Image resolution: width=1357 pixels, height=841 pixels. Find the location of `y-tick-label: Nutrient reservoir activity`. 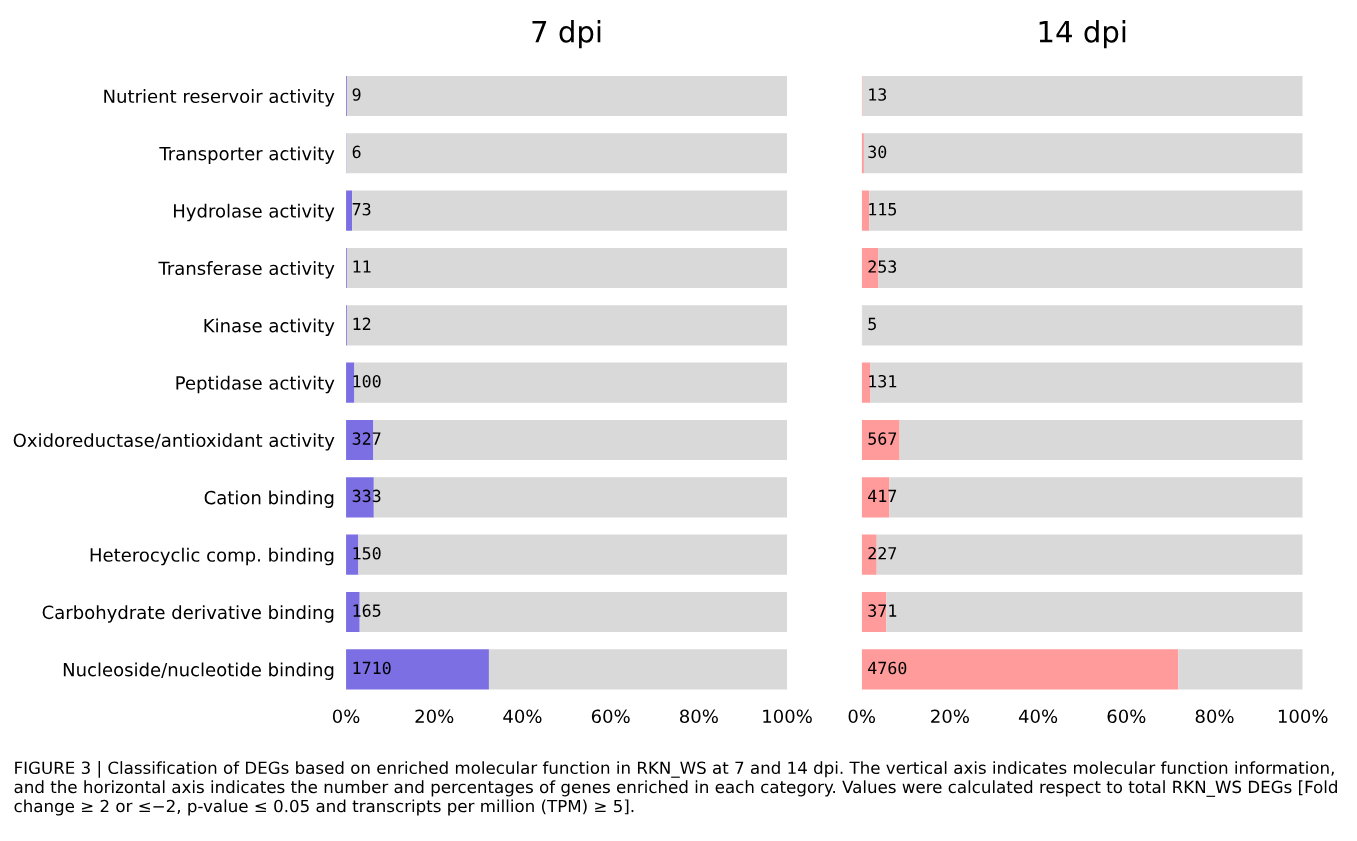

y-tick-label: Nutrient reservoir activity is located at coordinates (219, 98).